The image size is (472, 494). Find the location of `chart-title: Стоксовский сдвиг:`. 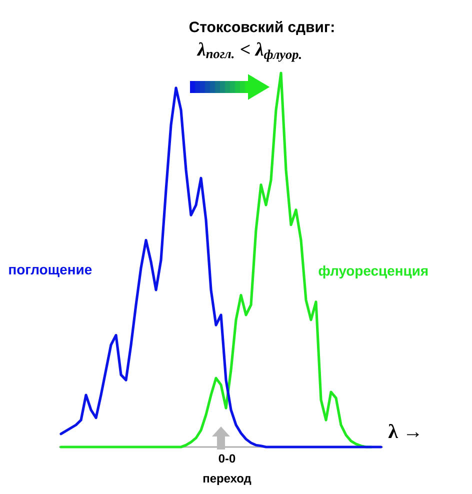

chart-title: Стоксовский сдвиг: is located at coordinates (261, 28).